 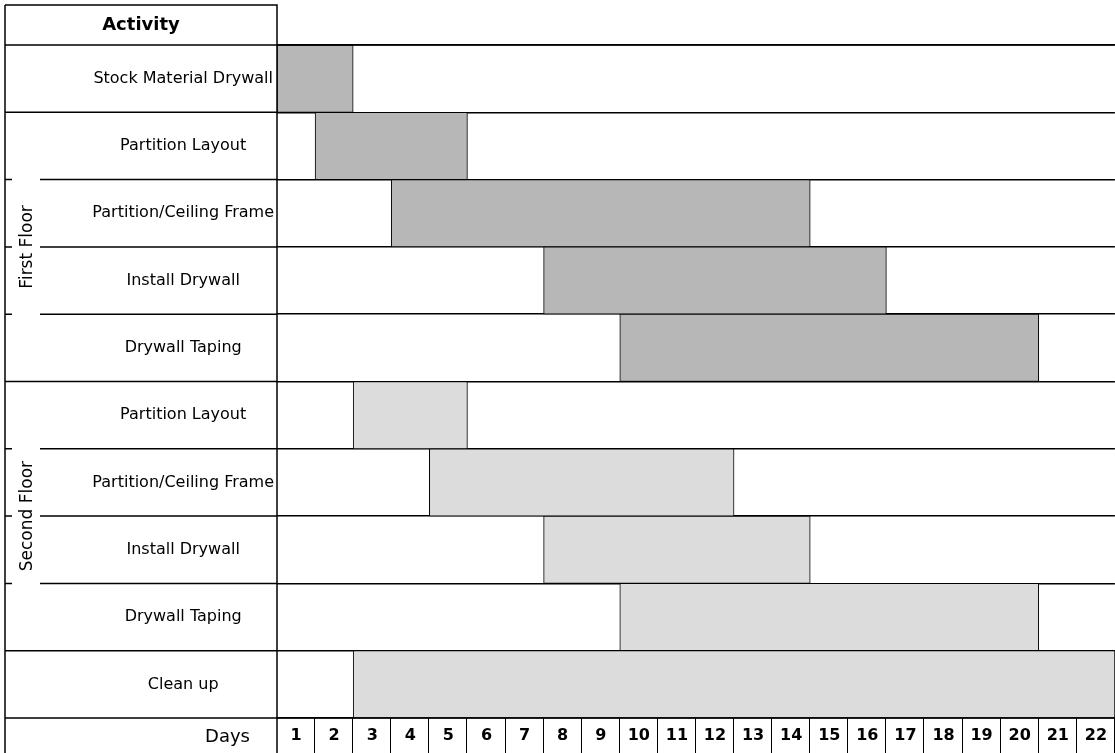 I want to click on x-tick-label: 7, so click(x=524, y=734).